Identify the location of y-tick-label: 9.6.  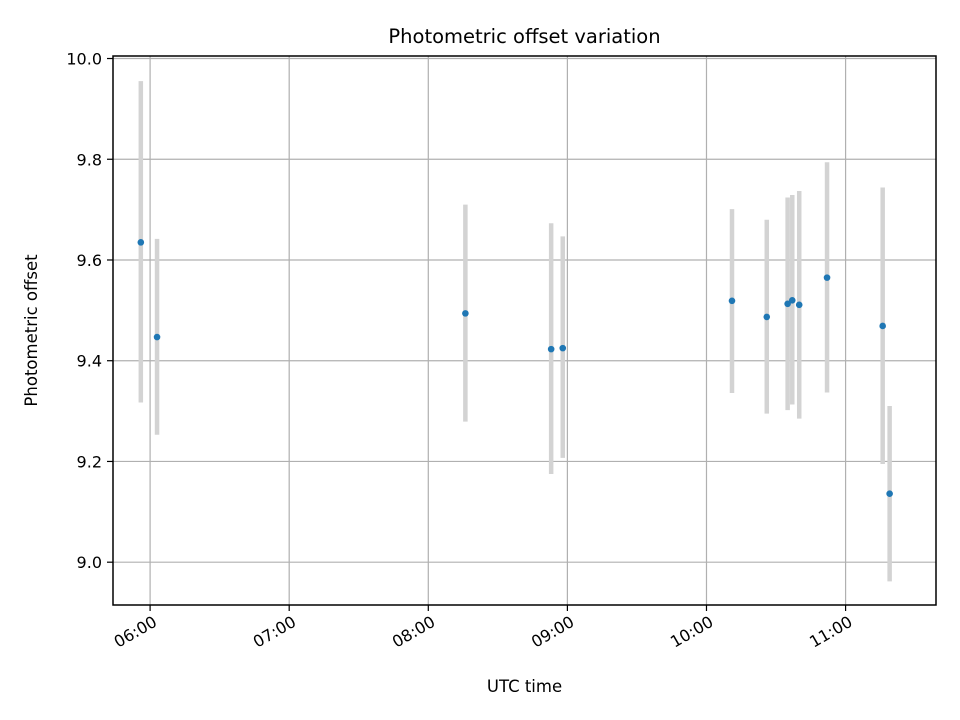
(89, 260).